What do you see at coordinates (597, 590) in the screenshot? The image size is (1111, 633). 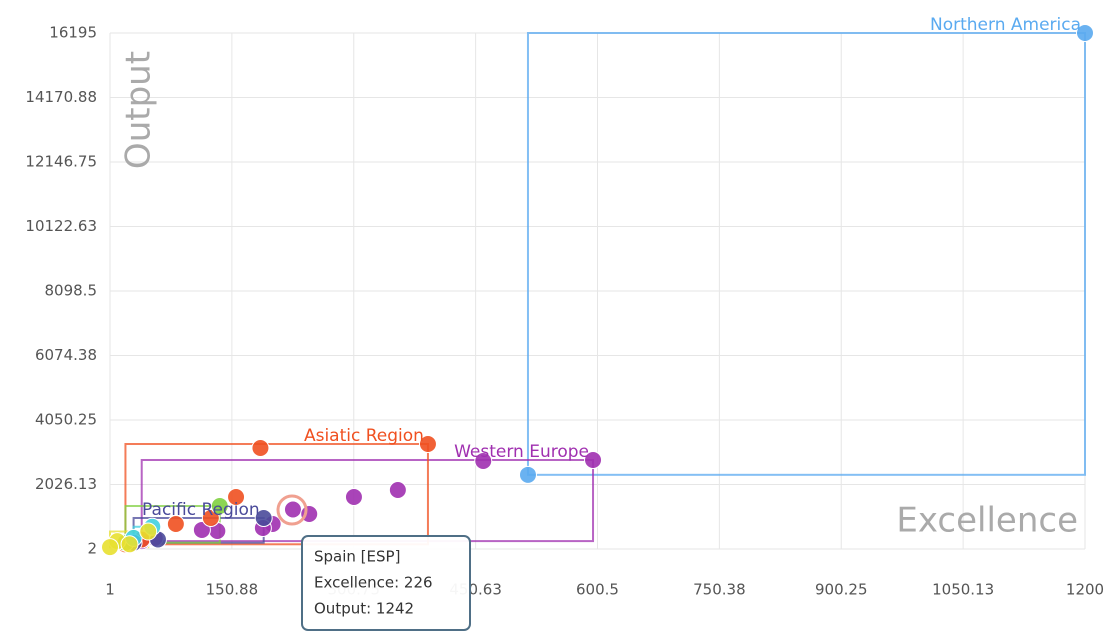 I see `x-tick-label: 600.5` at bounding box center [597, 590].